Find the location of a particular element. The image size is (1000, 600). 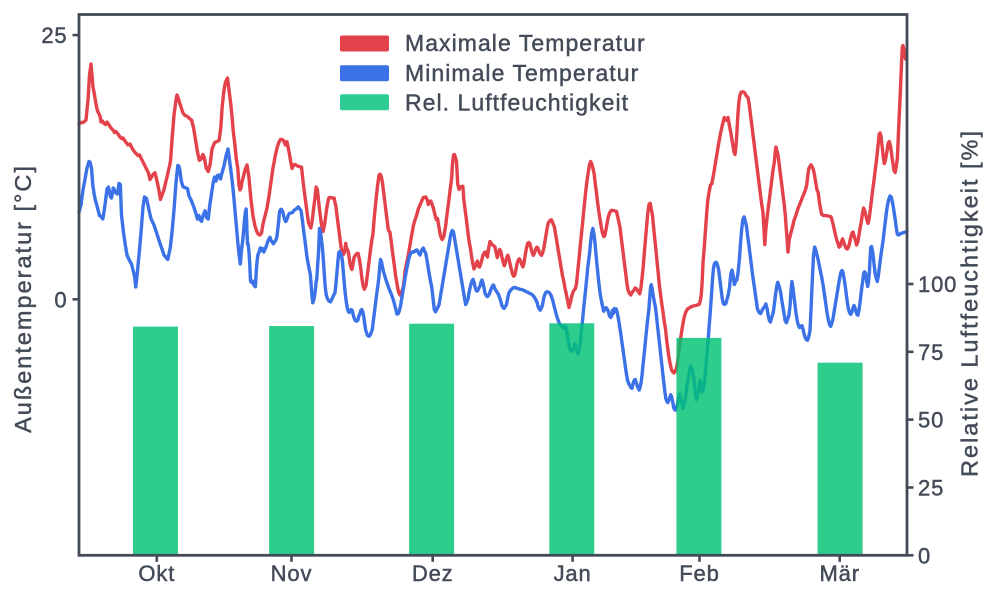

svg-text: Nov is located at coordinates (292, 573).